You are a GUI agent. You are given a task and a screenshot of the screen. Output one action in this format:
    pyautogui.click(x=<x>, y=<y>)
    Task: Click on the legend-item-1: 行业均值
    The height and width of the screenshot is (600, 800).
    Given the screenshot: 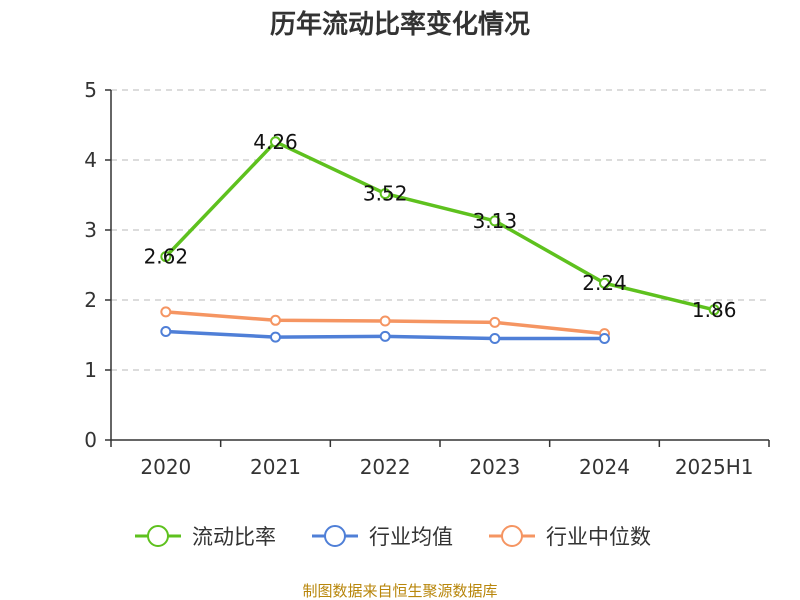 What is the action you would take?
    pyautogui.click(x=382, y=537)
    